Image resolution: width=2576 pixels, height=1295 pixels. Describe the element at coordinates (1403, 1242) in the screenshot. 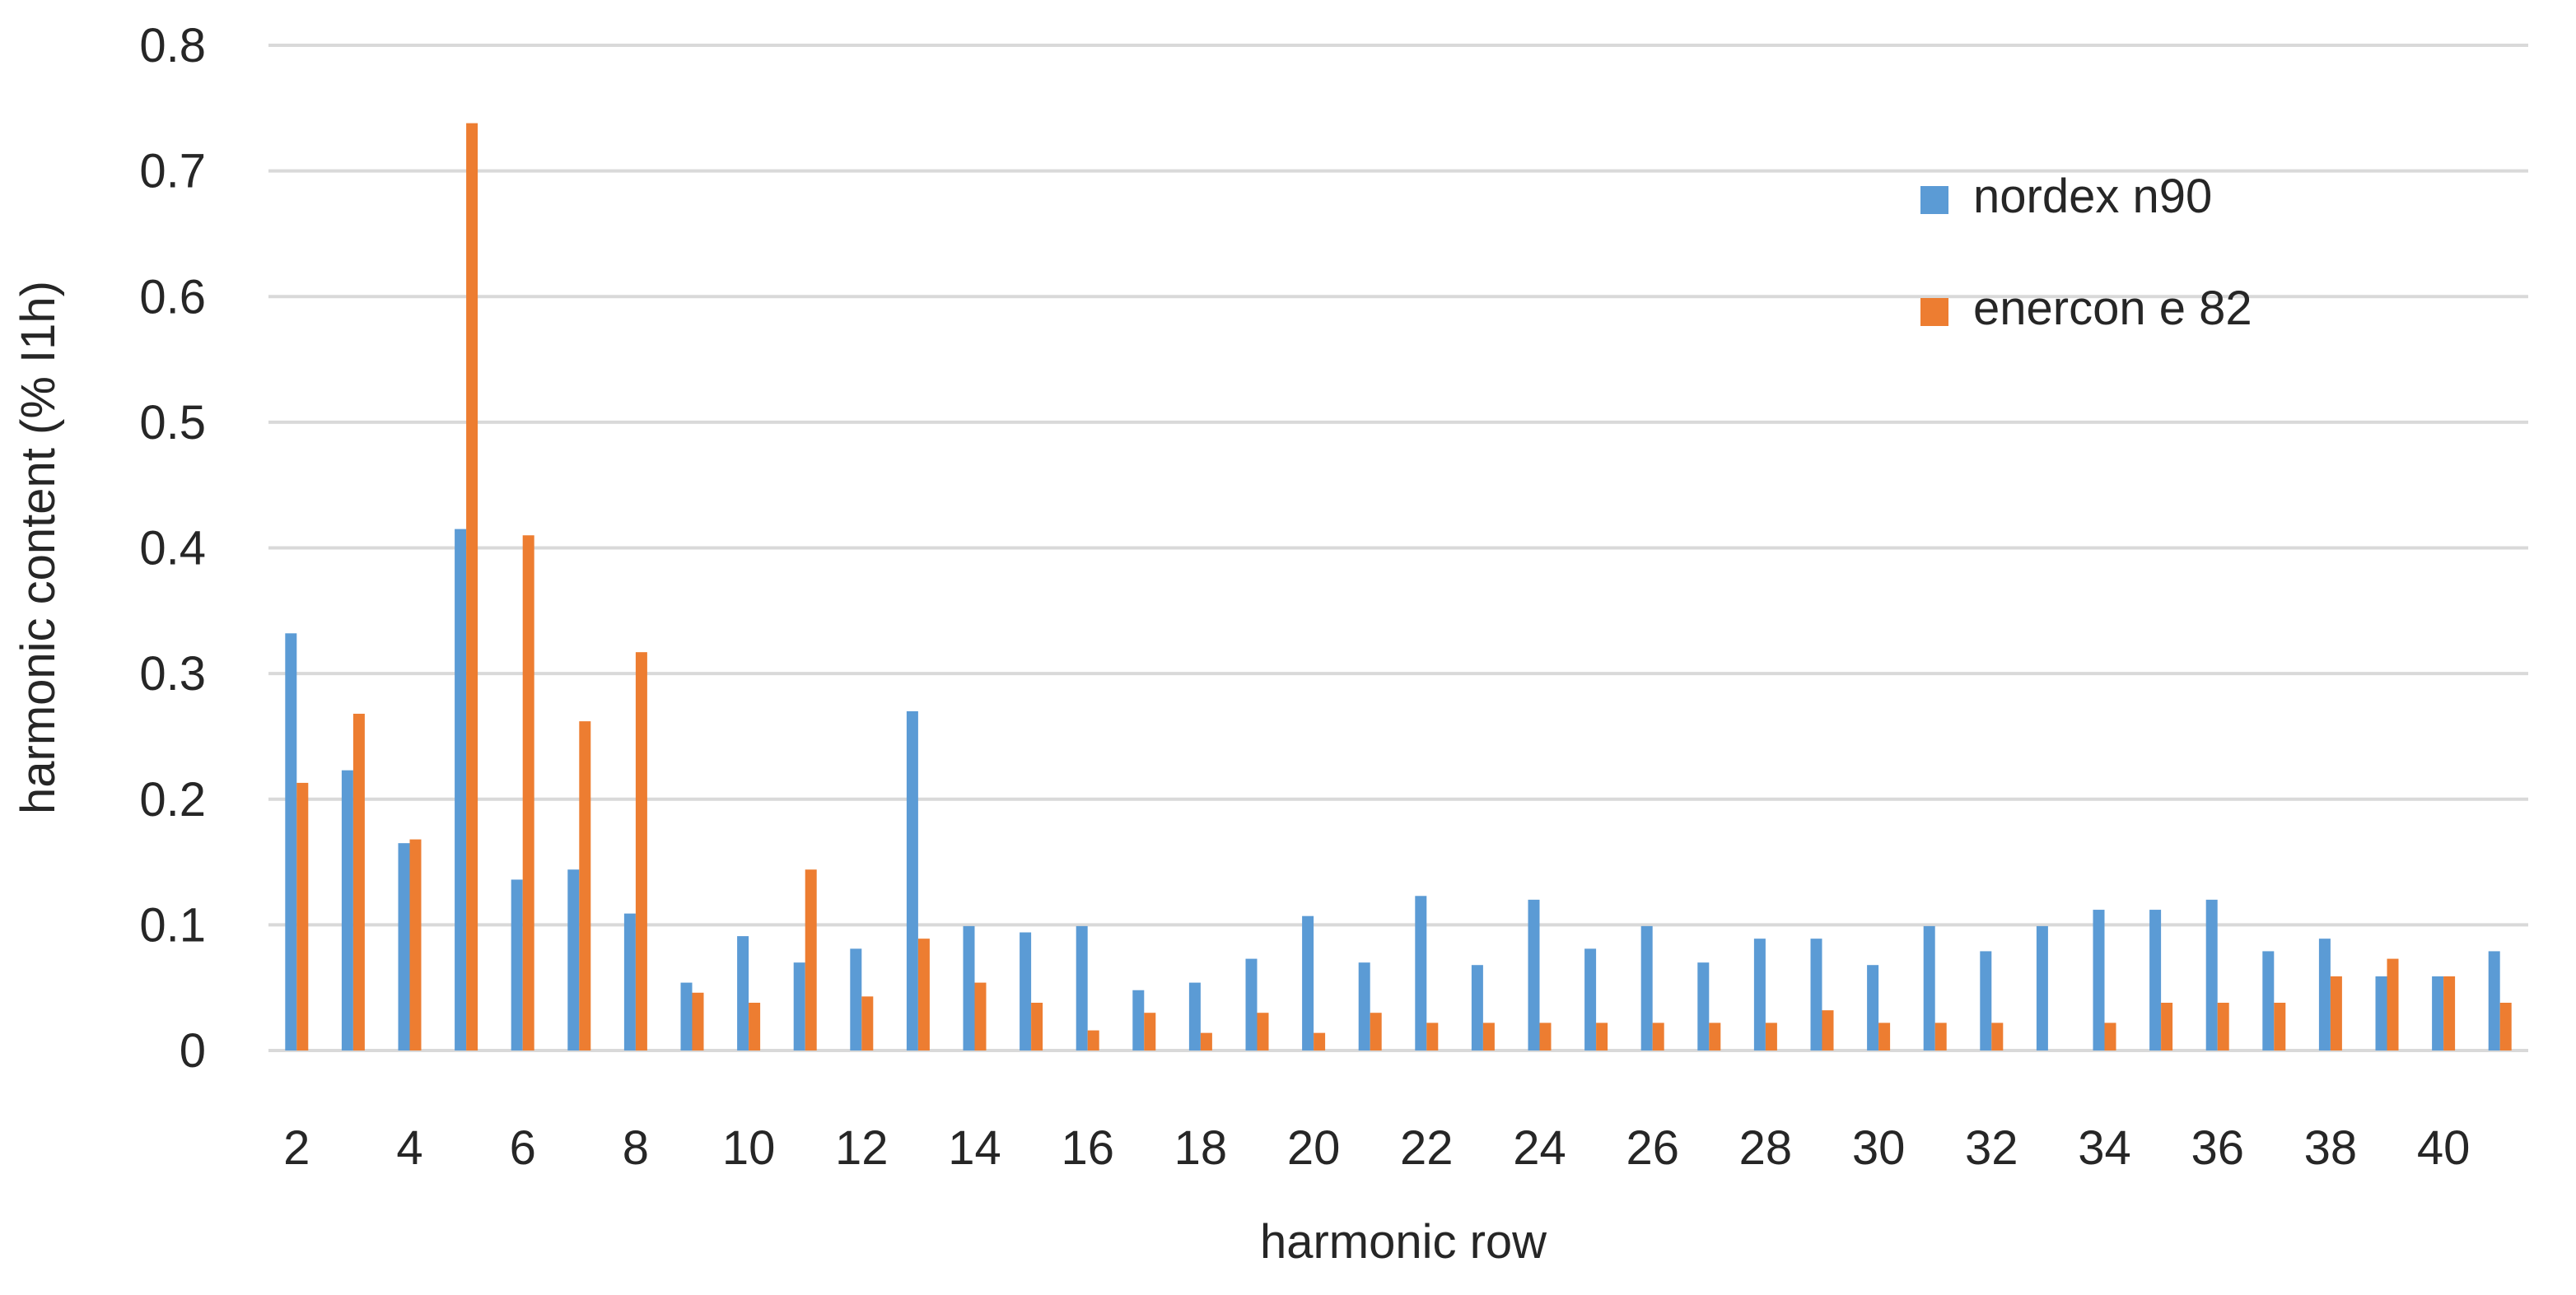

I see `x-axis-label: harmonic row` at that location.